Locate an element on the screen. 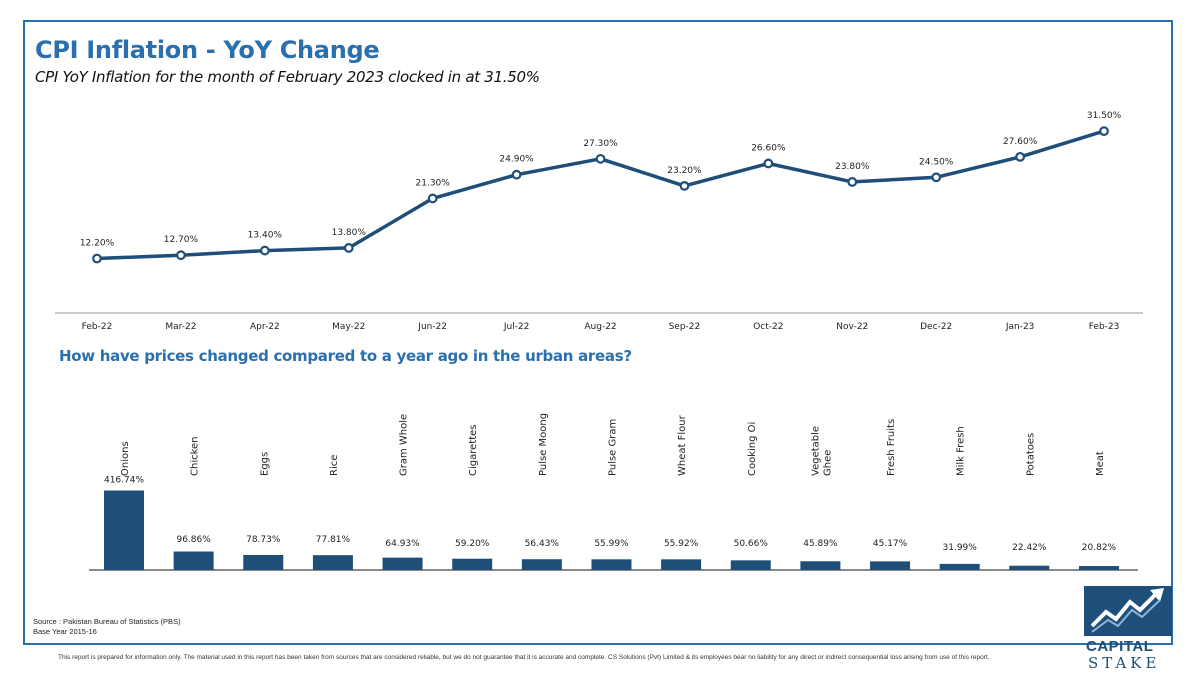  category-label-group: Wheat Flour is located at coordinates (682, 445).